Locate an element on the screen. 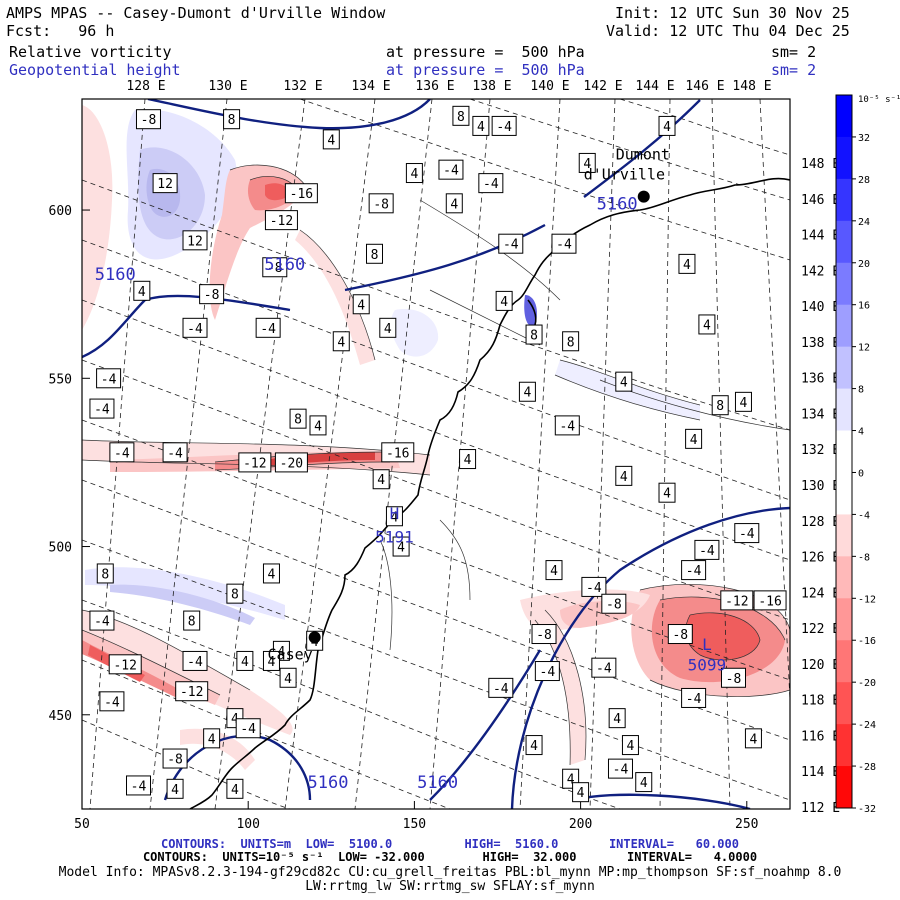 Image resolution: width=900 pixels, height=900 pixels. right-grid-label: 118 E is located at coordinates (820, 701).